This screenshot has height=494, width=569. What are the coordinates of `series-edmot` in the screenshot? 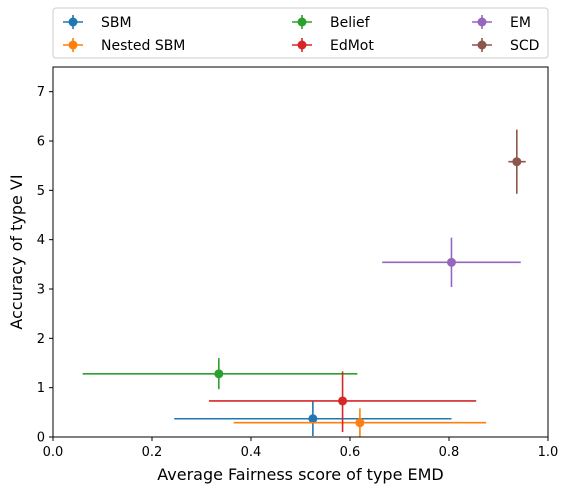 It's located at (342, 402).